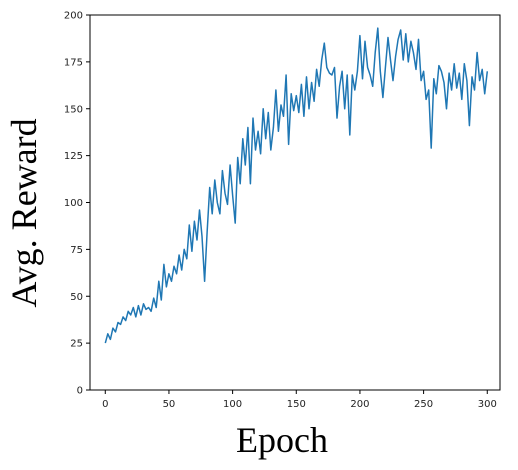 This screenshot has width=518, height=470. I want to click on y-tick-label: 50, so click(76, 297).